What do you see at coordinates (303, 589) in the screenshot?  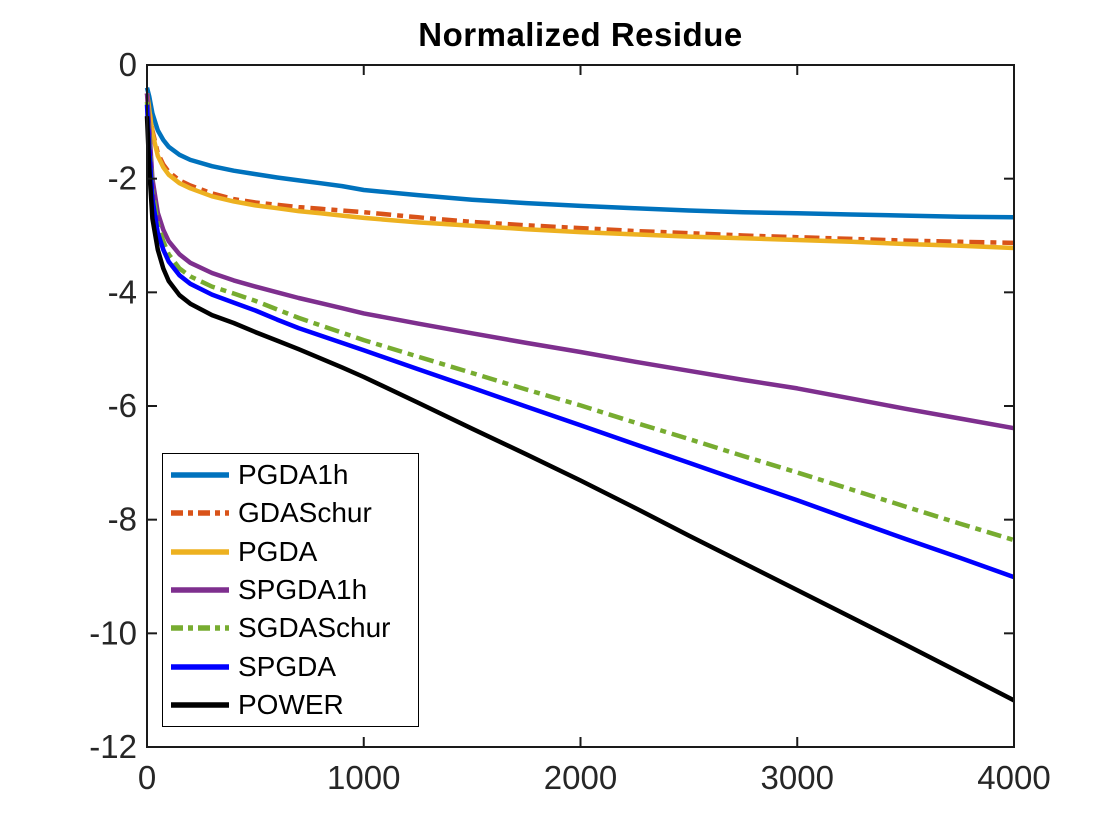 I see `legend-label-SPGDA1h: SPGDA1h` at bounding box center [303, 589].